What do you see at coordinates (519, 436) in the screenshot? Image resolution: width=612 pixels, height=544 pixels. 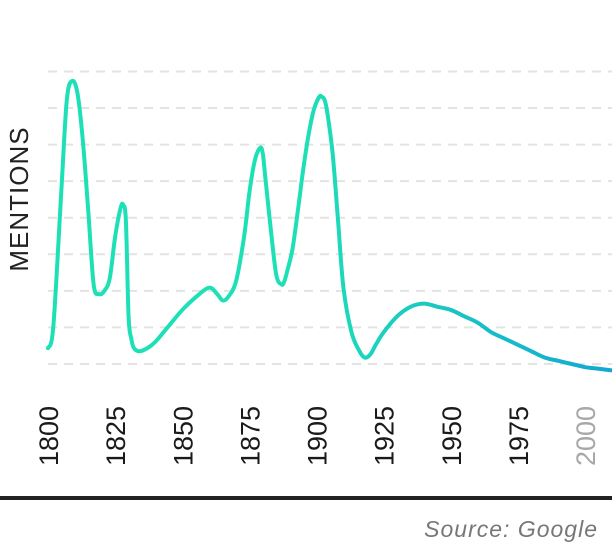 I see `x-tick-label-1975: 1975` at bounding box center [519, 436].